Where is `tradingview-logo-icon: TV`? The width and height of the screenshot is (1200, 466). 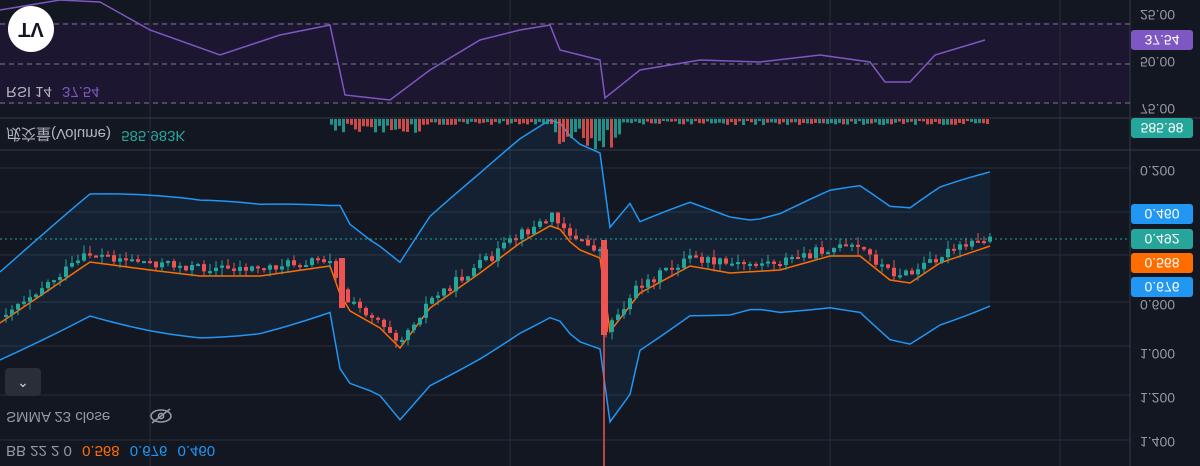 tradingview-logo-icon: TV is located at coordinates (31, 29).